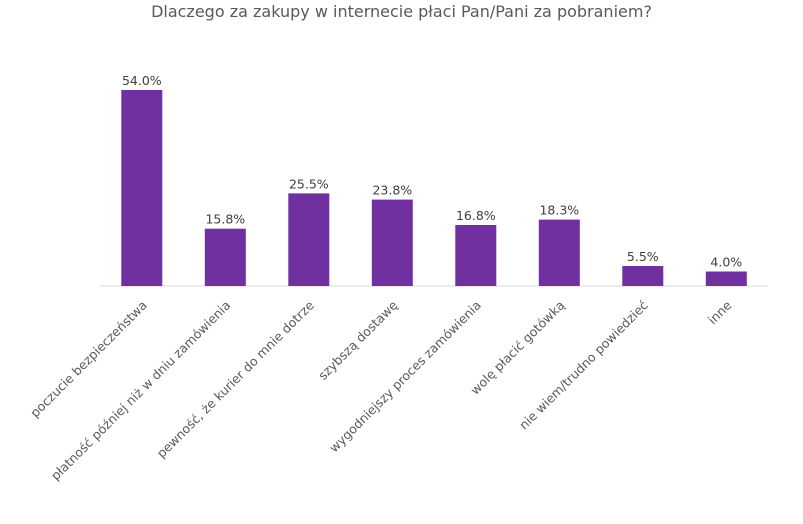 Image resolution: width=803 pixels, height=524 pixels. I want to click on value-label-1: 54.0%, so click(142, 80).